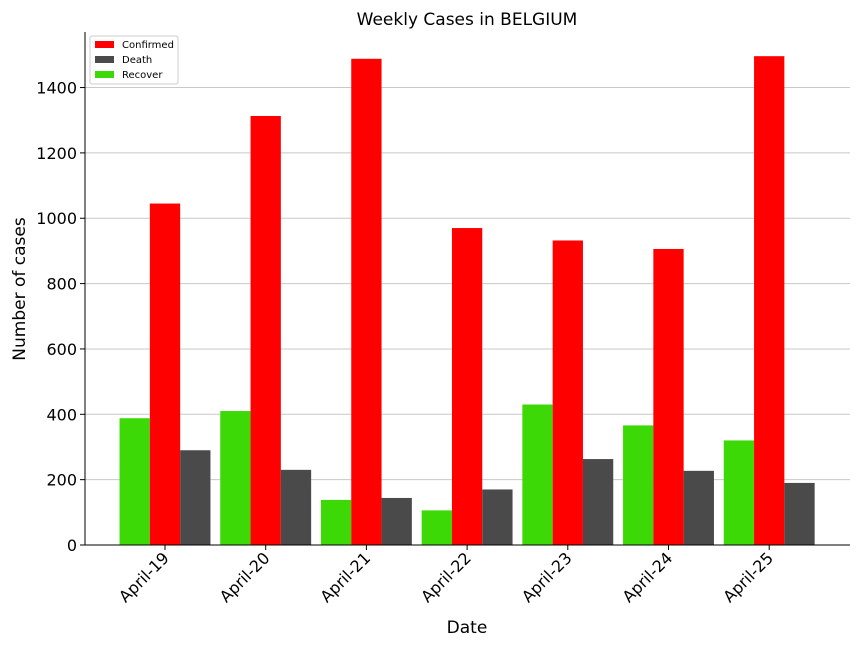 This screenshot has height=648, width=864. What do you see at coordinates (345, 577) in the screenshot?
I see `x-tick-label: April-21` at bounding box center [345, 577].